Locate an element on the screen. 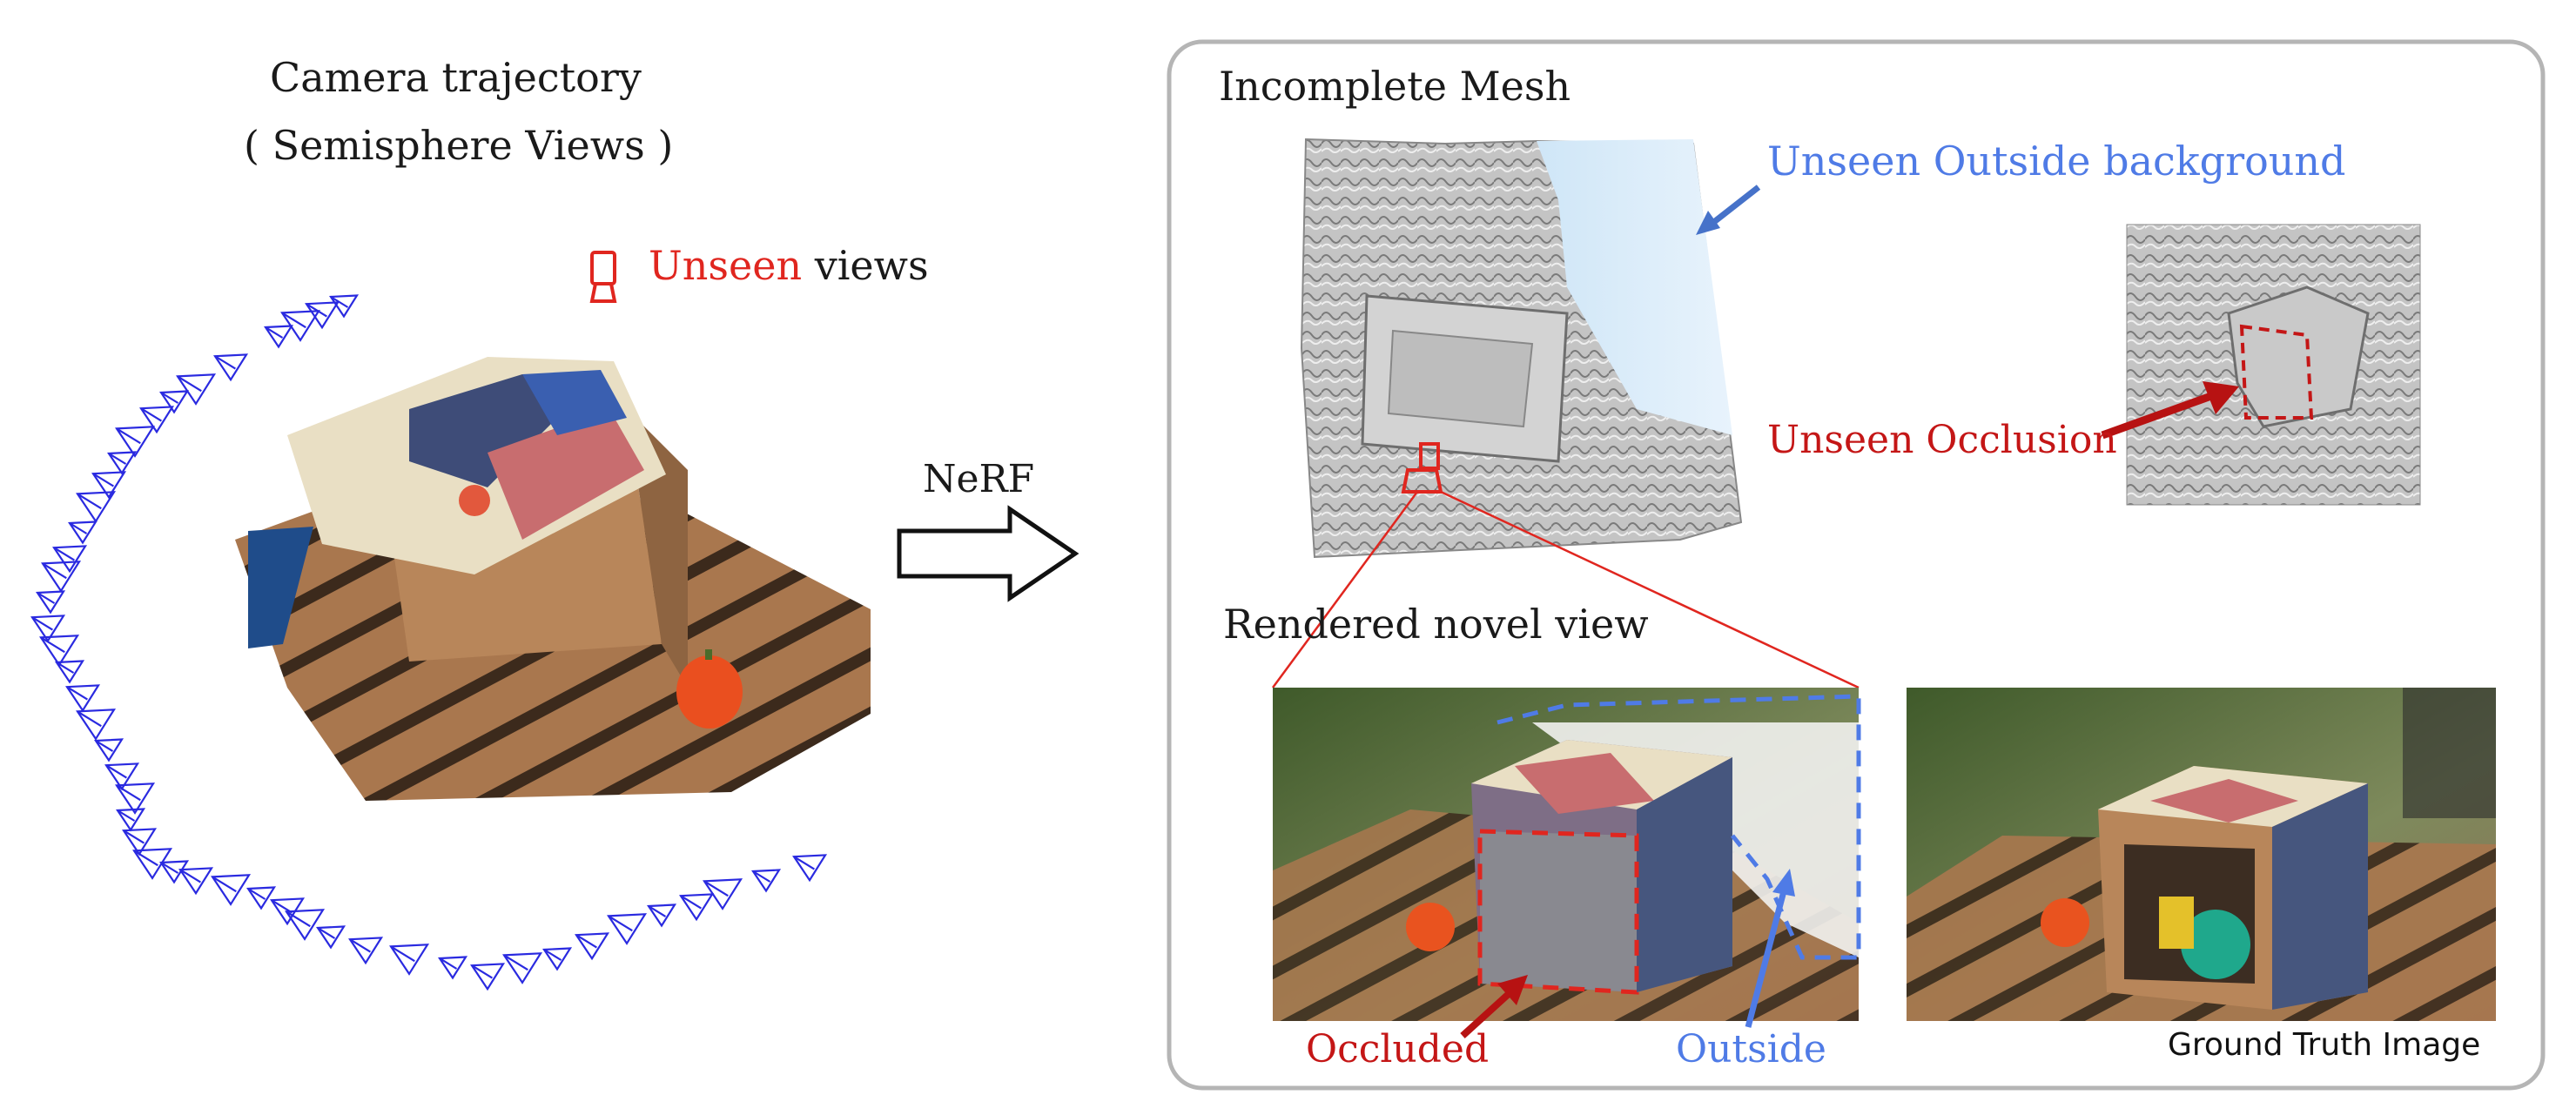 The image size is (2576, 1115). nerf-label: NeRF is located at coordinates (979, 479).